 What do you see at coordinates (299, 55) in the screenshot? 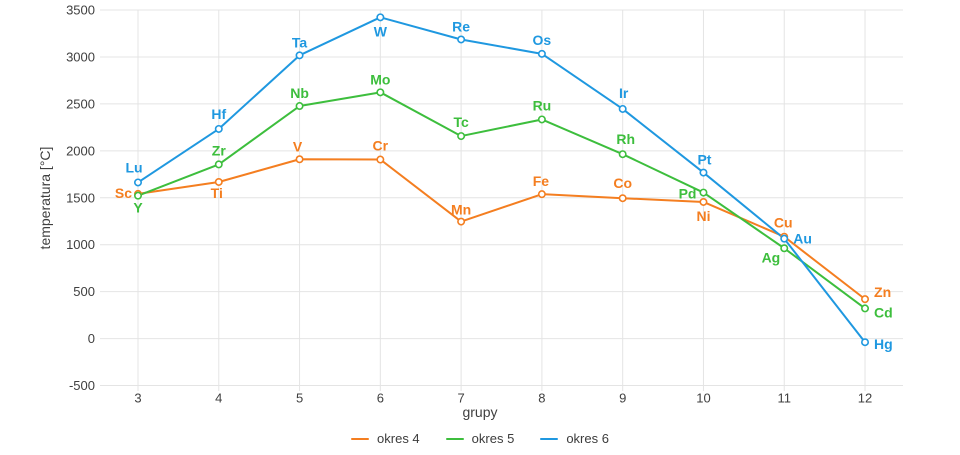
I see `data-point-Ta` at bounding box center [299, 55].